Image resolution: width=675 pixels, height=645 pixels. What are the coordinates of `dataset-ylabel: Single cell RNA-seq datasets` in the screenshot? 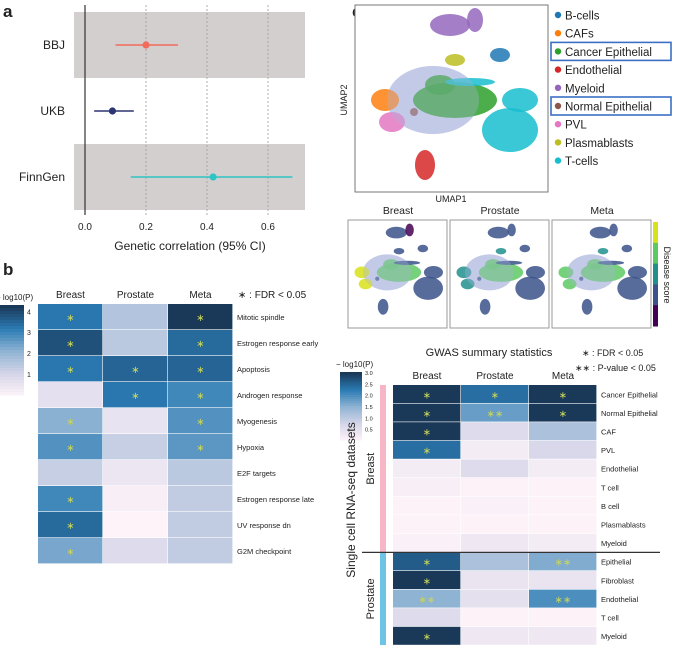 It's located at (351, 499).